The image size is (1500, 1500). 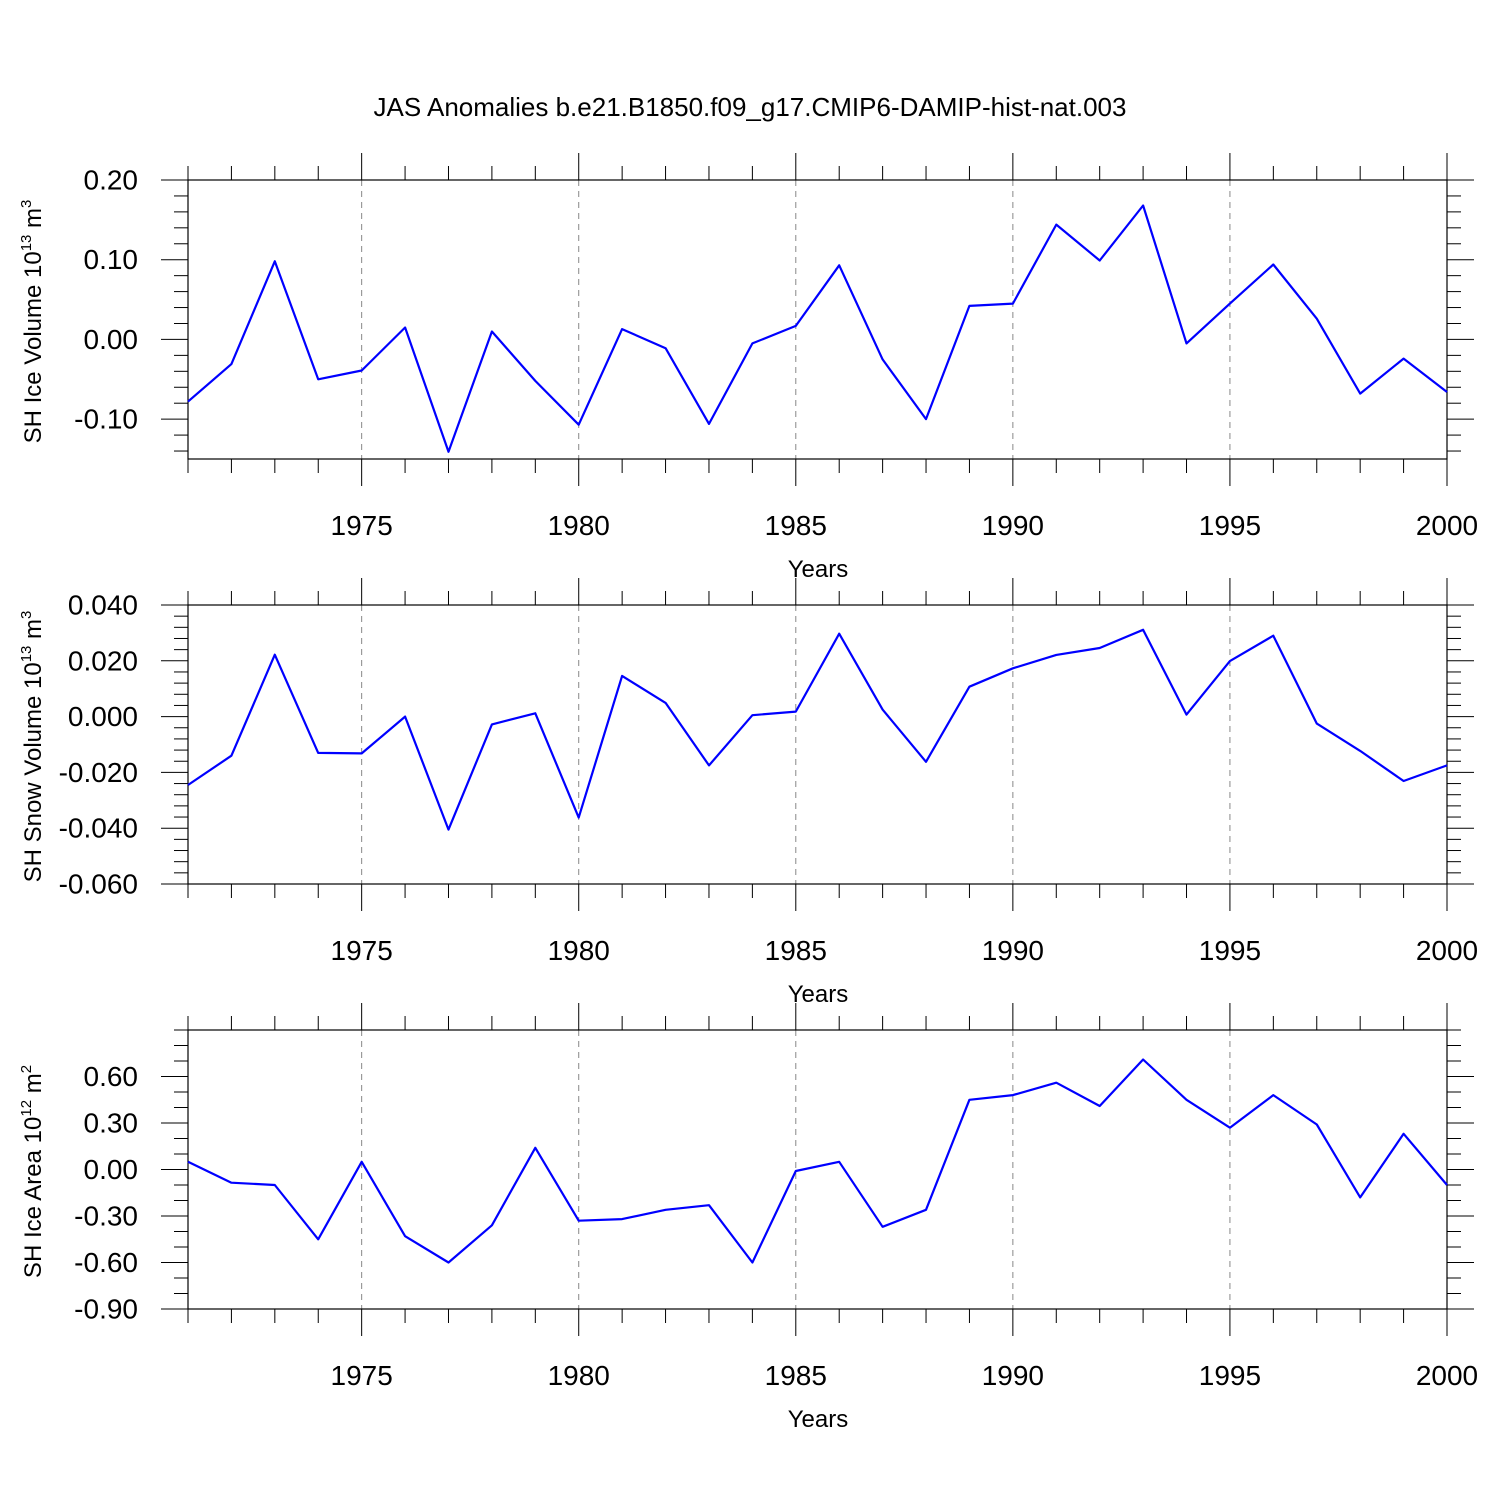 What do you see at coordinates (111, 1123) in the screenshot?
I see `y-tick-label: 0.30` at bounding box center [111, 1123].